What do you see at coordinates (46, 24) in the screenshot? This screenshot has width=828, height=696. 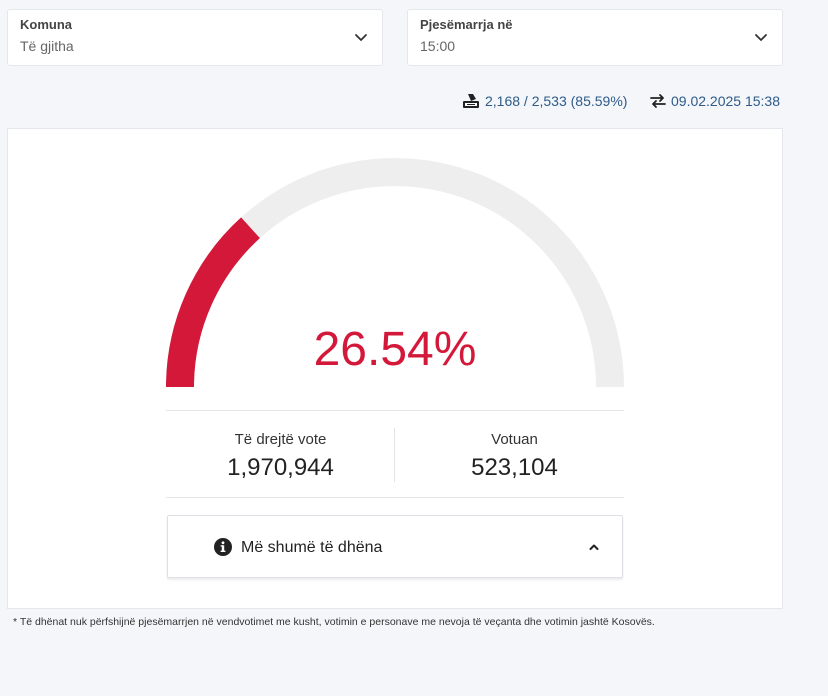 I see `municipality-label: Komuna` at bounding box center [46, 24].